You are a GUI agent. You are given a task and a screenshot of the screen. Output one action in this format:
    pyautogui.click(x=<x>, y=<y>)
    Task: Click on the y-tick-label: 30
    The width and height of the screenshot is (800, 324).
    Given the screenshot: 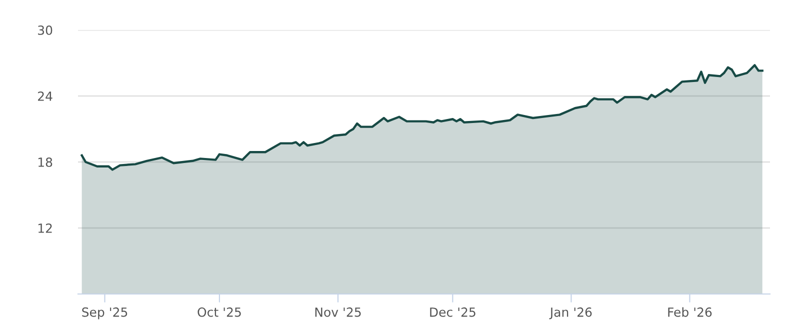 What is the action you would take?
    pyautogui.click(x=45, y=30)
    